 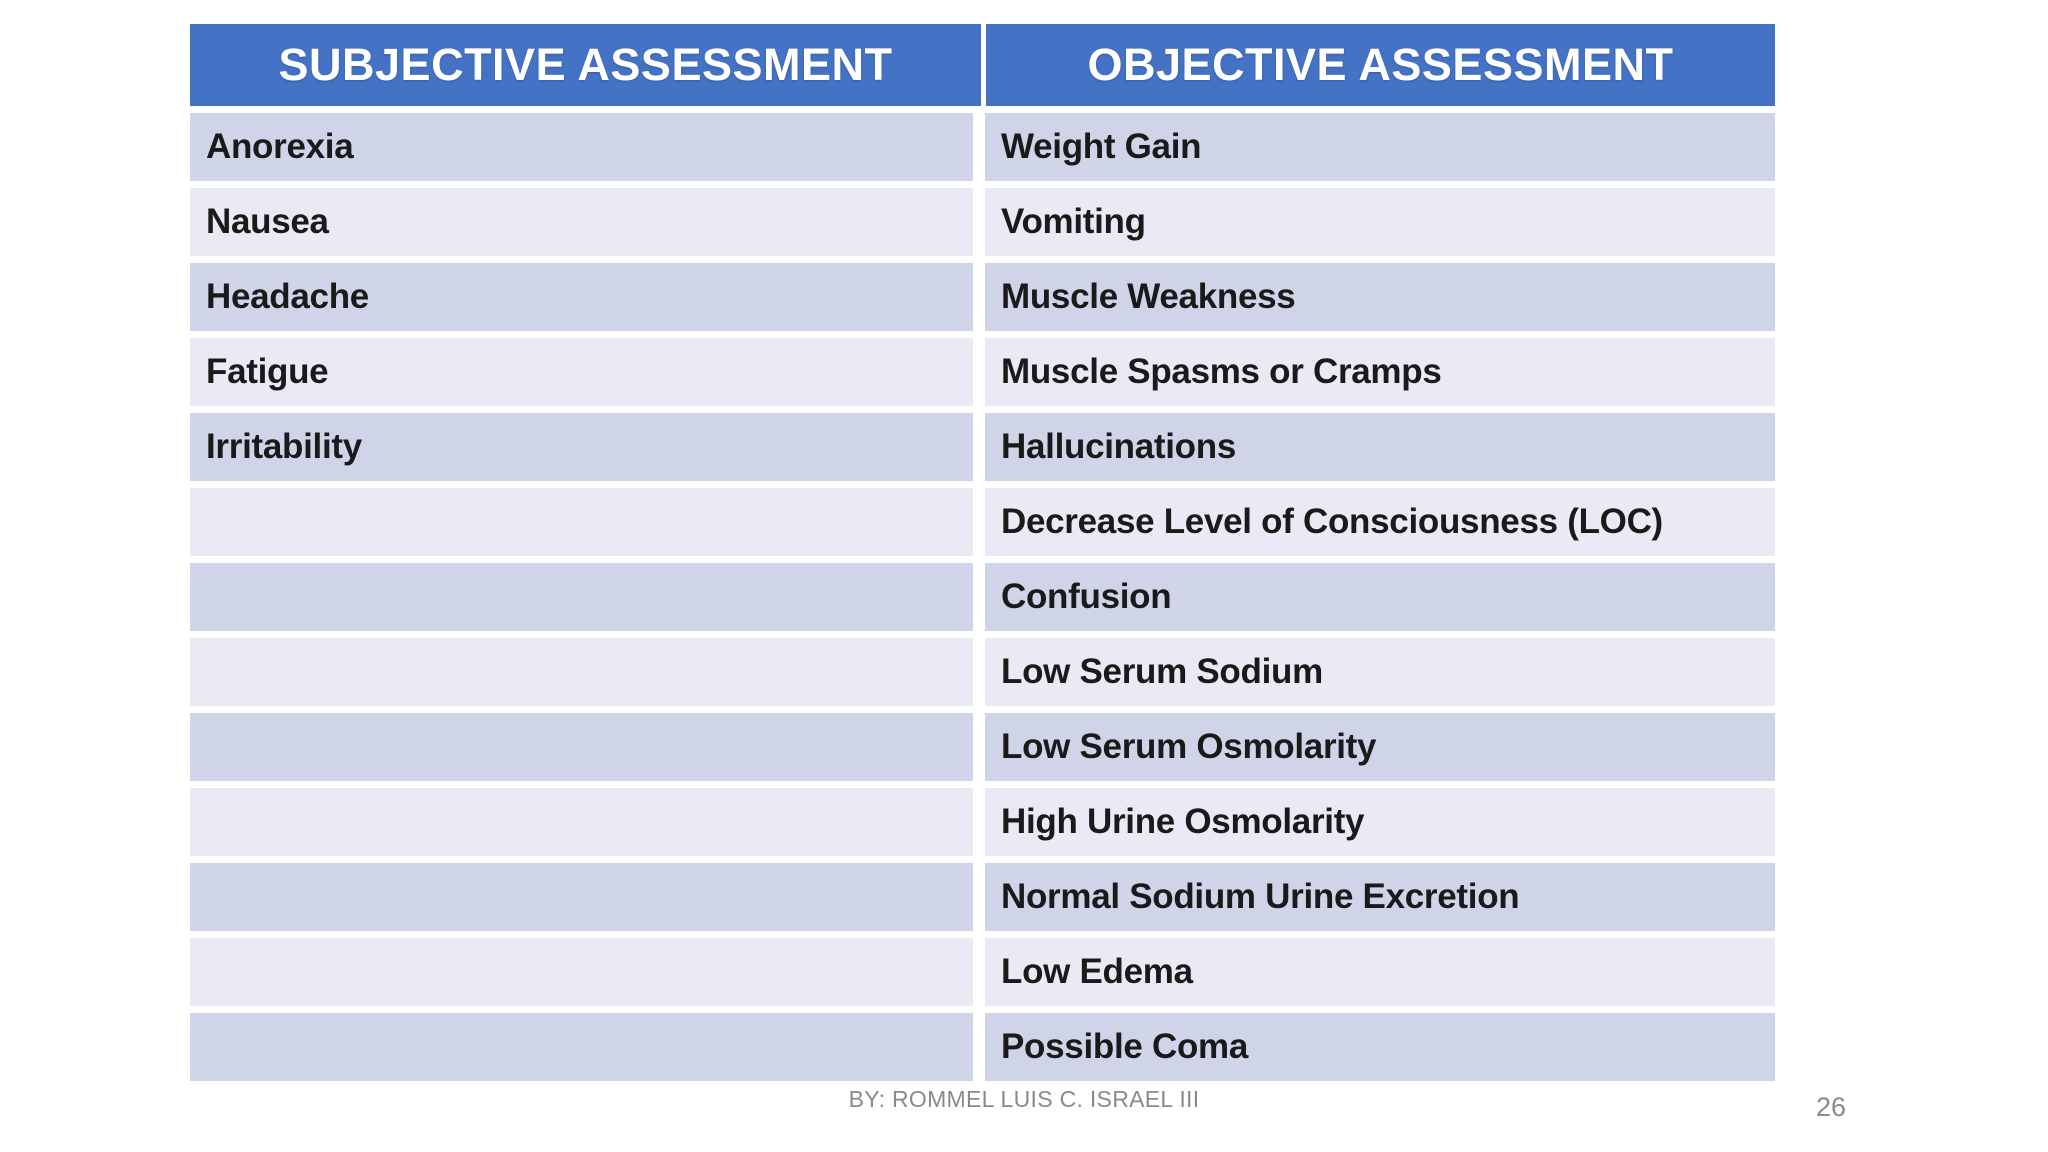 What do you see at coordinates (1380, 672) in the screenshot?
I see `objective-cell: Low Serum Sodium` at bounding box center [1380, 672].